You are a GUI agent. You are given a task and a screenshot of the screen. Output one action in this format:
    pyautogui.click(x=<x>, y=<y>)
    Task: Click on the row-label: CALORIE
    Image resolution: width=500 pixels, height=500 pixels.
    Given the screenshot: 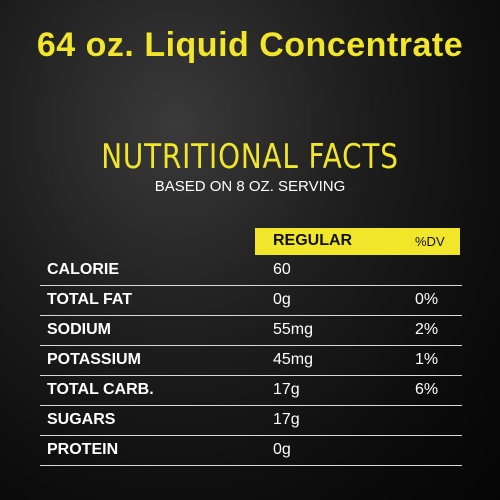 What is the action you would take?
    pyautogui.click(x=83, y=269)
    